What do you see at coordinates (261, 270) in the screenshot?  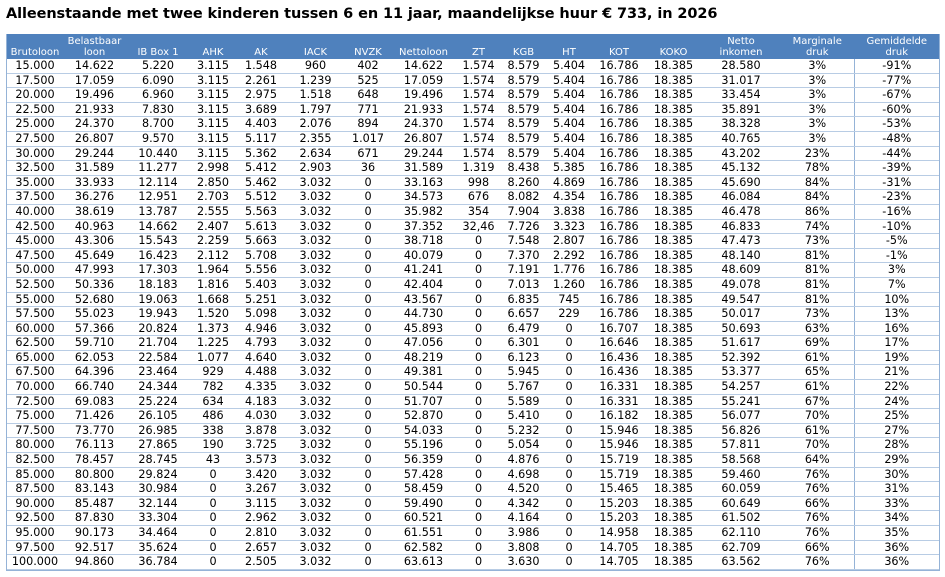 I see `table-cell: 5.556` at bounding box center [261, 270].